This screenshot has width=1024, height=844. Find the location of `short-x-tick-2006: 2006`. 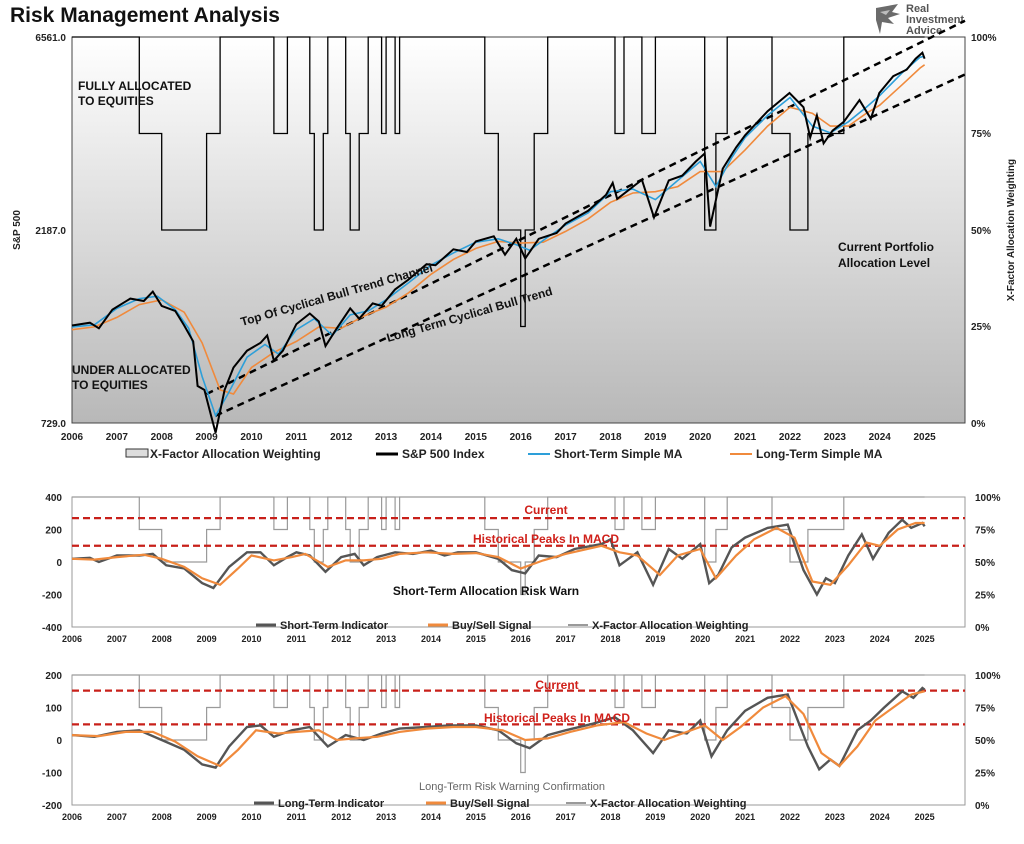

short-x-tick-2006: 2006 is located at coordinates (72, 639).